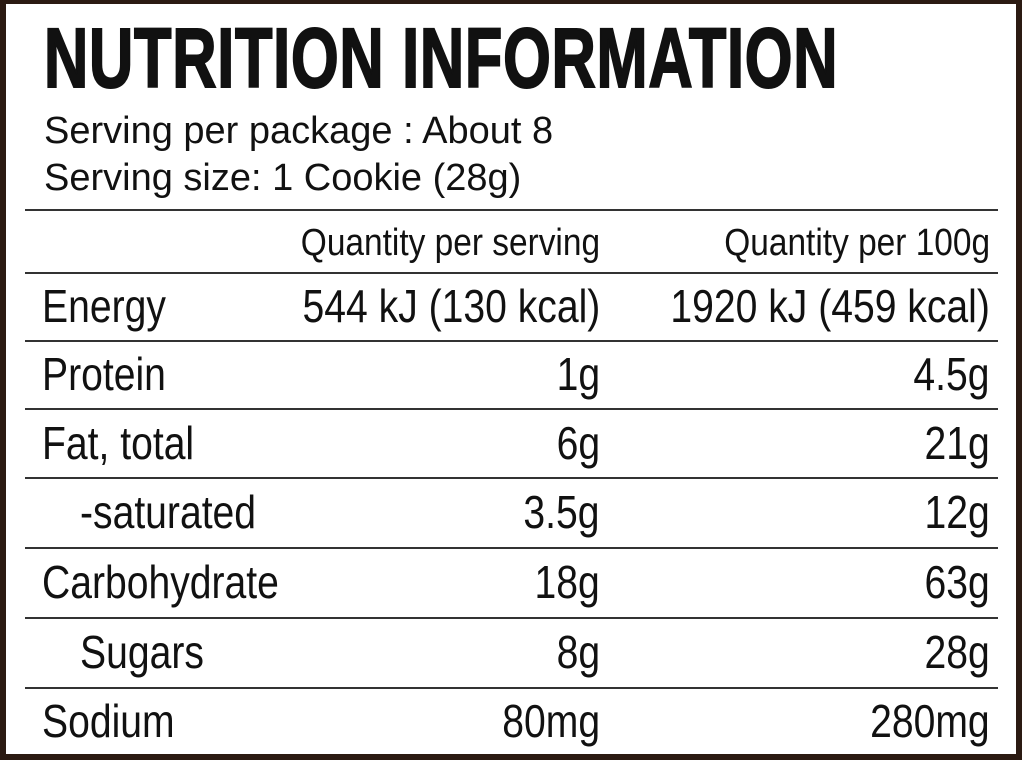 The height and width of the screenshot is (760, 1022). I want to click on per-serving-value: 3.5g, so click(561, 512).